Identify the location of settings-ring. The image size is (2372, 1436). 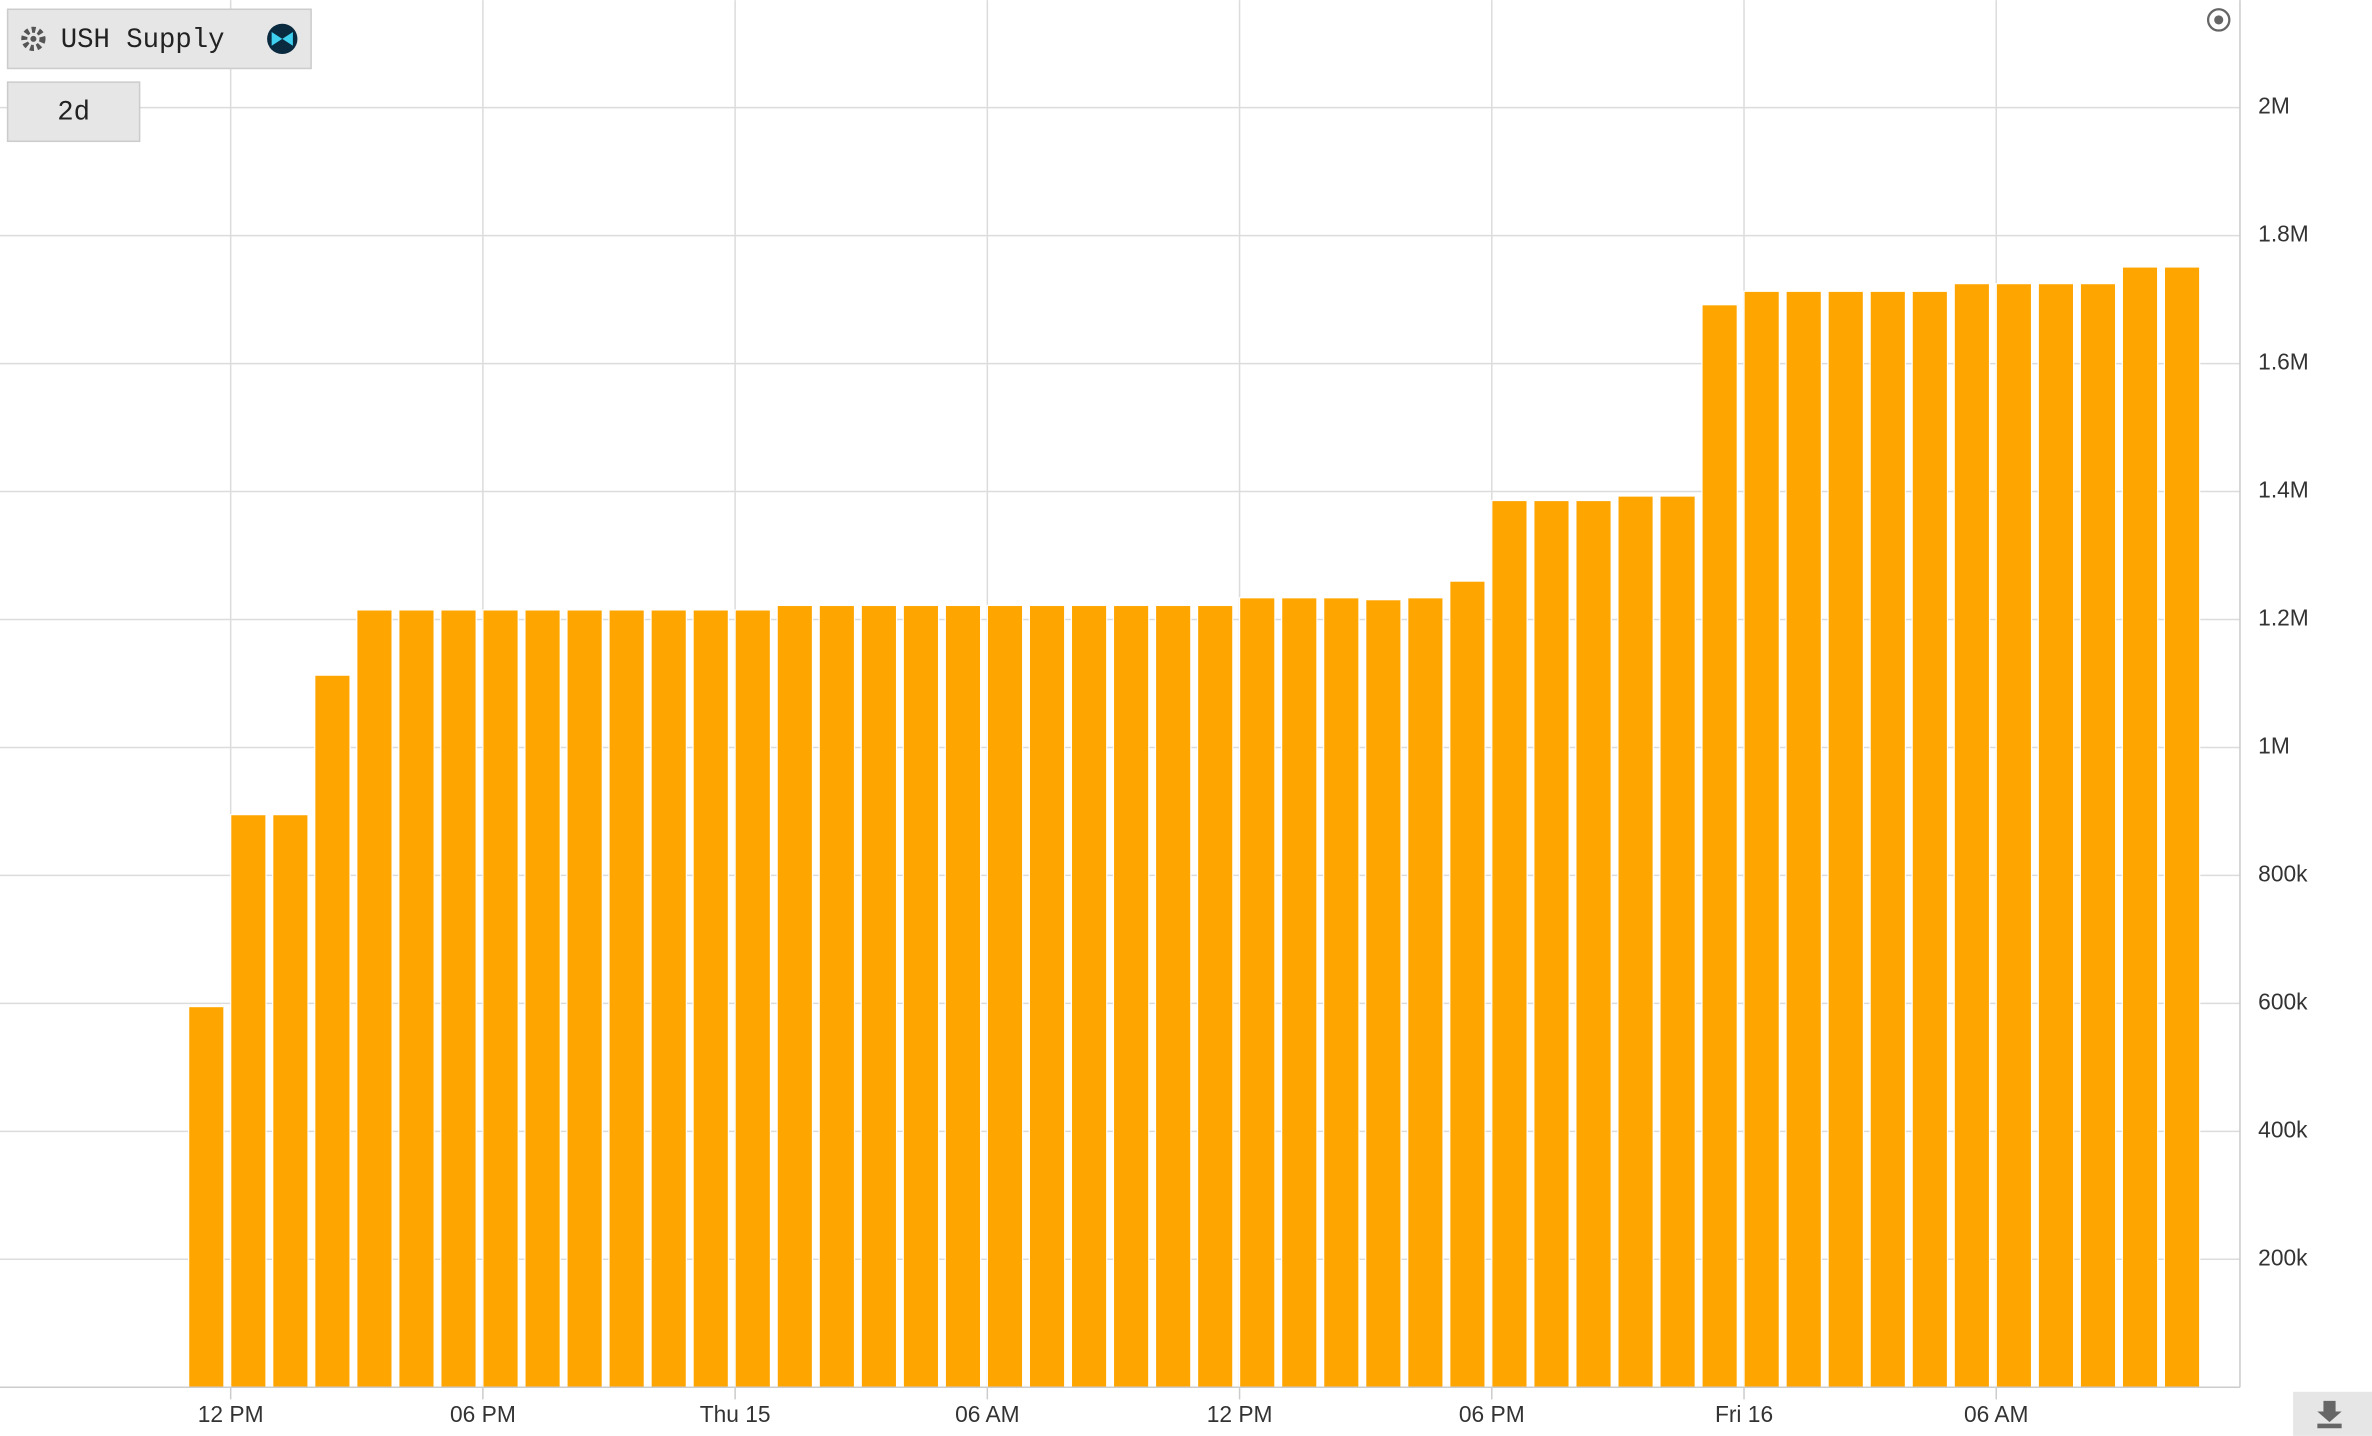
(2218, 20).